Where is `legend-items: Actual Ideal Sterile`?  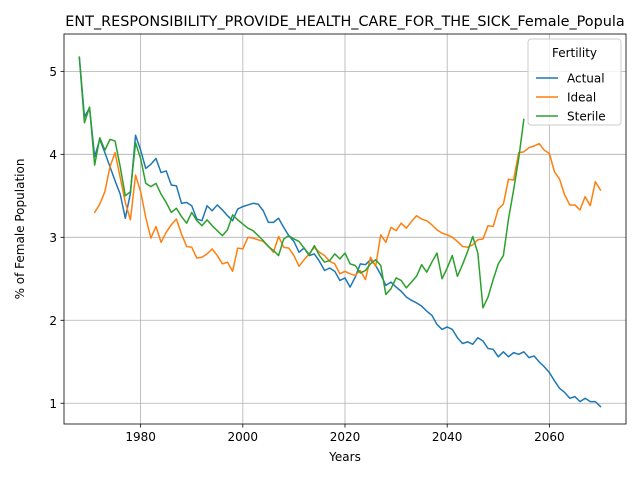
legend-items: Actual Ideal Sterile is located at coordinates (571, 98).